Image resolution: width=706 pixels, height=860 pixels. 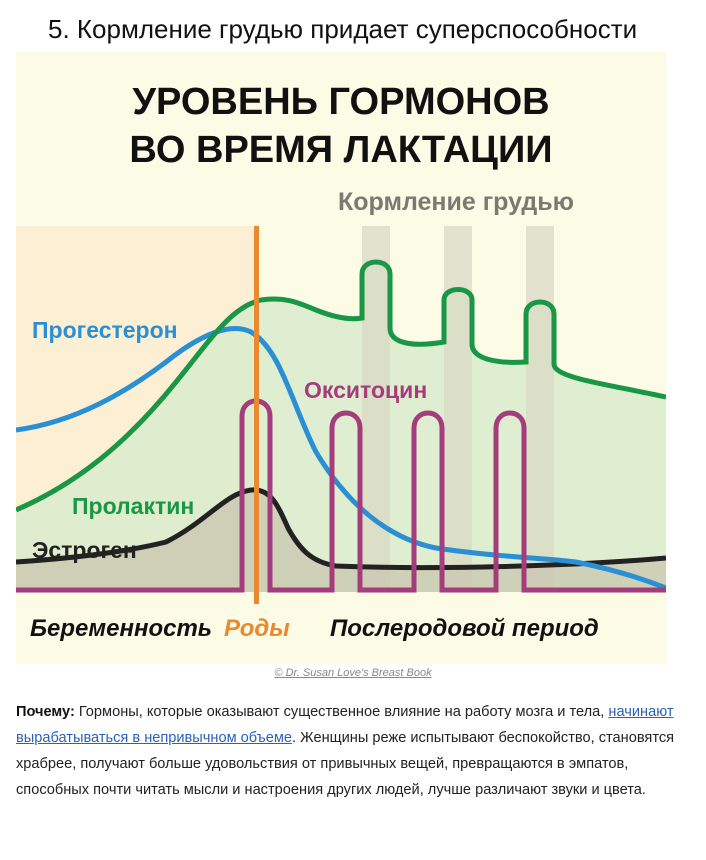 What do you see at coordinates (365, 390) in the screenshot?
I see `oxytocin-label: Окситоцин` at bounding box center [365, 390].